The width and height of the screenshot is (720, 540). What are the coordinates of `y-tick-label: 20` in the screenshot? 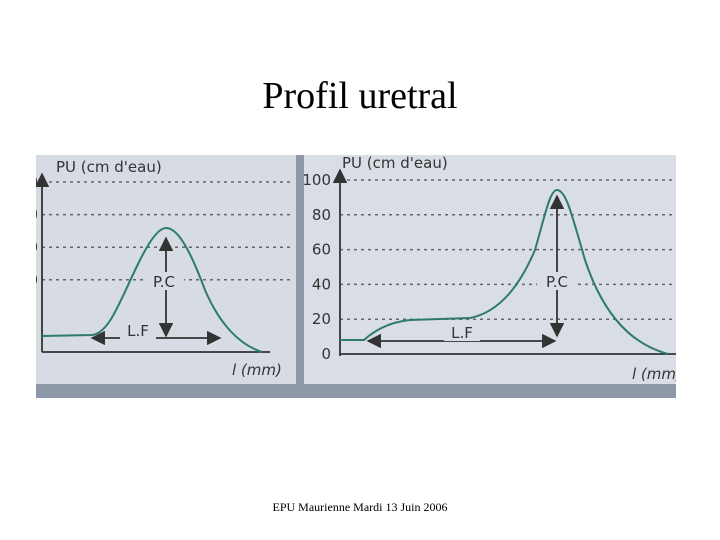 It's located at (321, 319).